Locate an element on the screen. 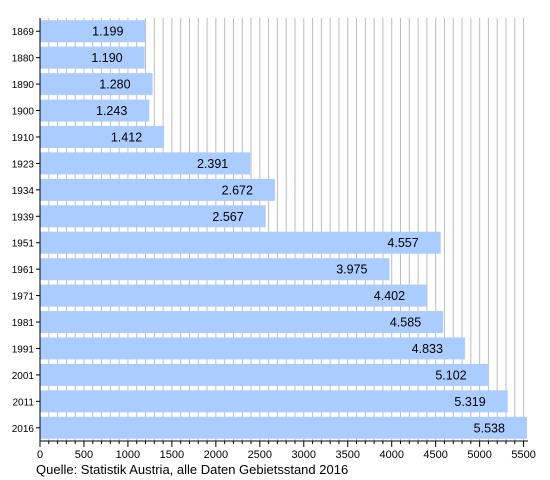 The width and height of the screenshot is (550, 480). data-label: 2.567 is located at coordinates (227, 217).